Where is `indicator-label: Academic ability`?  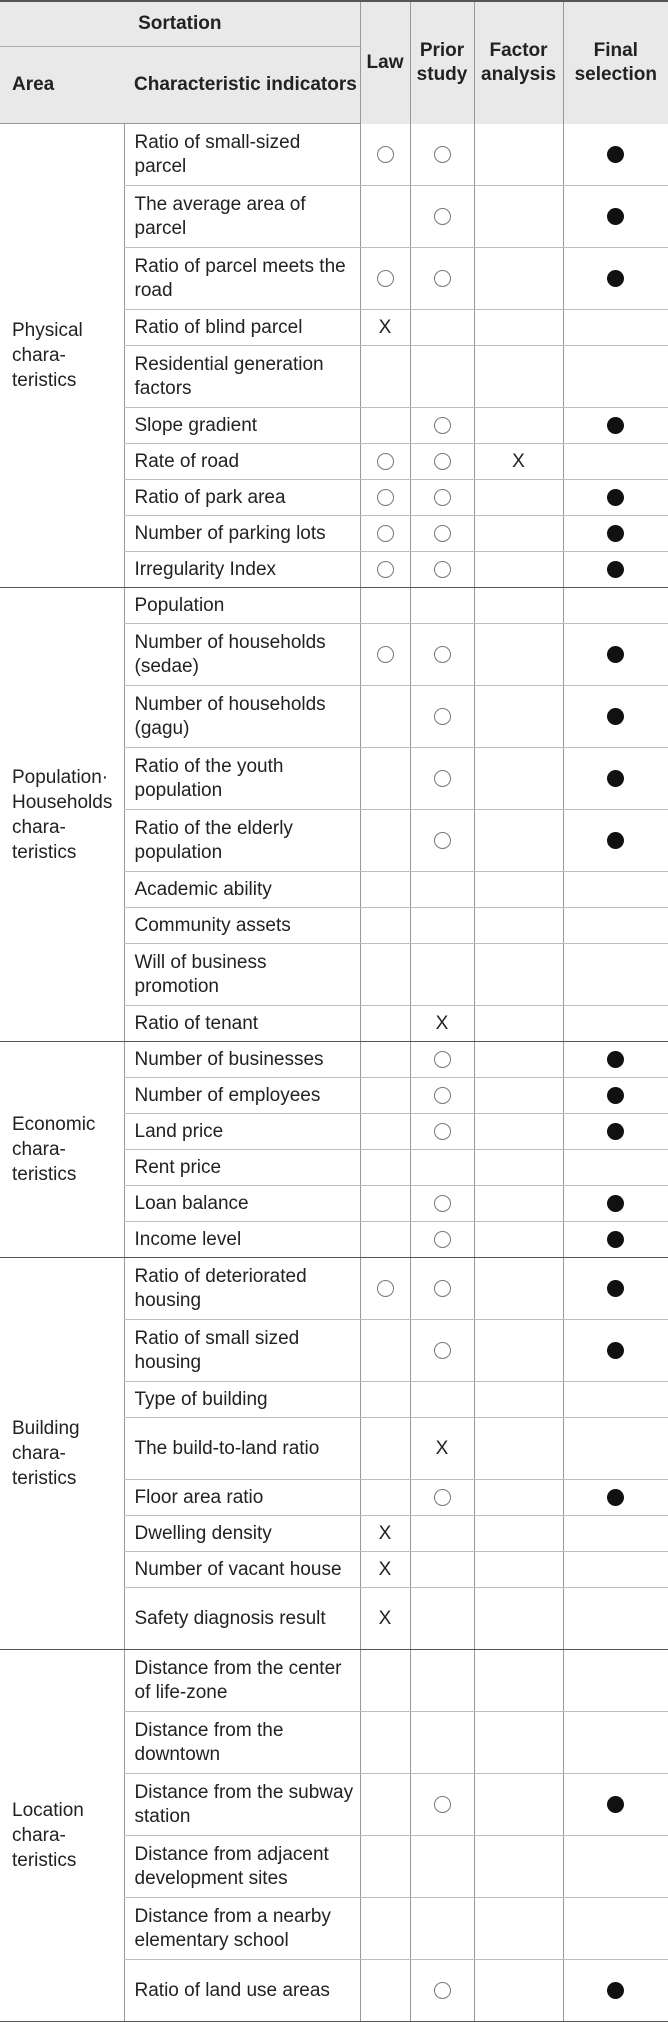 indicator-label: Academic ability is located at coordinates (242, 889).